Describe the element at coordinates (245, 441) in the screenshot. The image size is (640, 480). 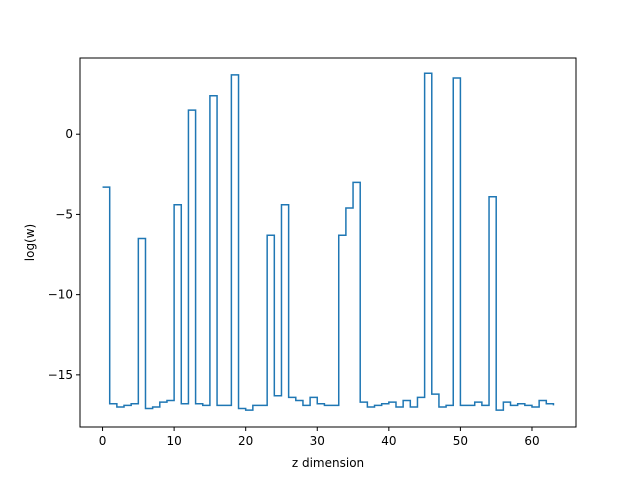
I see `x-tick-label: 20` at that location.